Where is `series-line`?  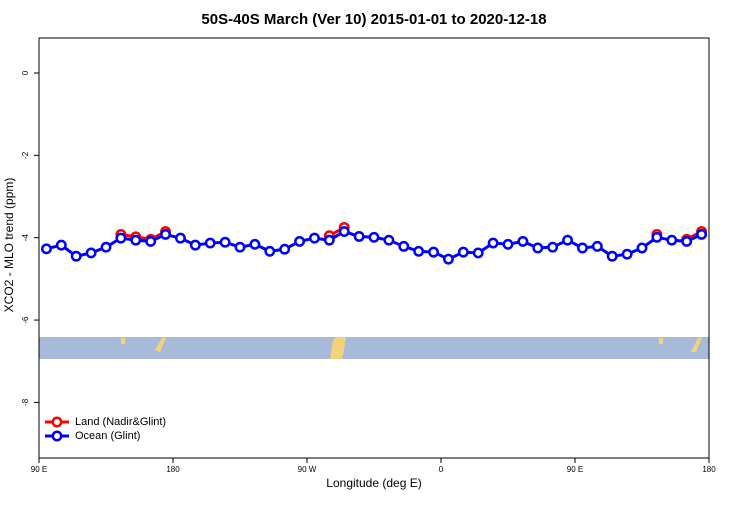
series-line is located at coordinates (143, 235).